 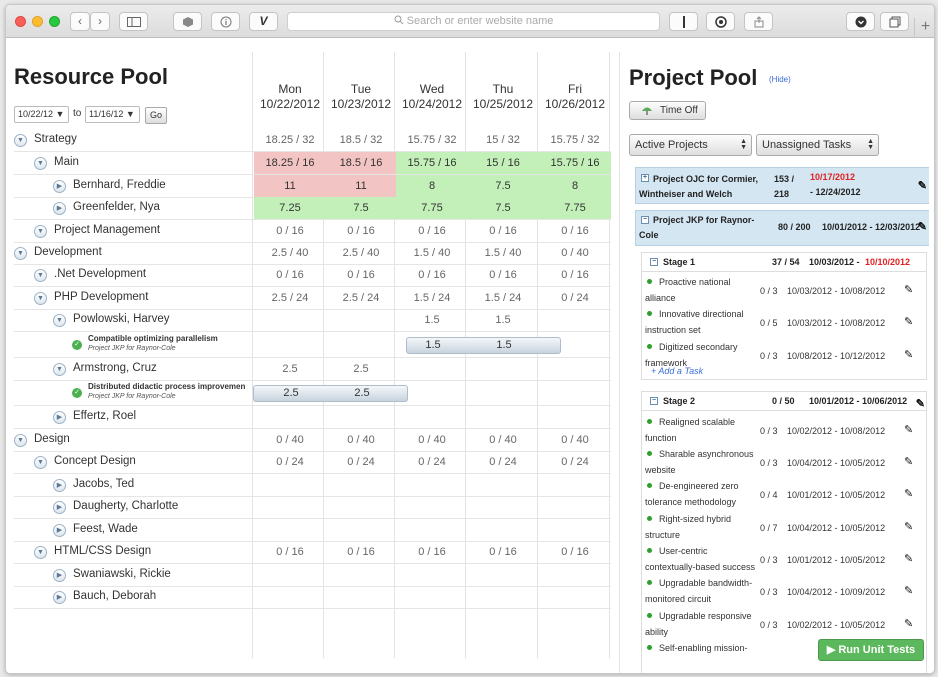 I want to click on capacity-cell: 8, so click(x=432, y=186).